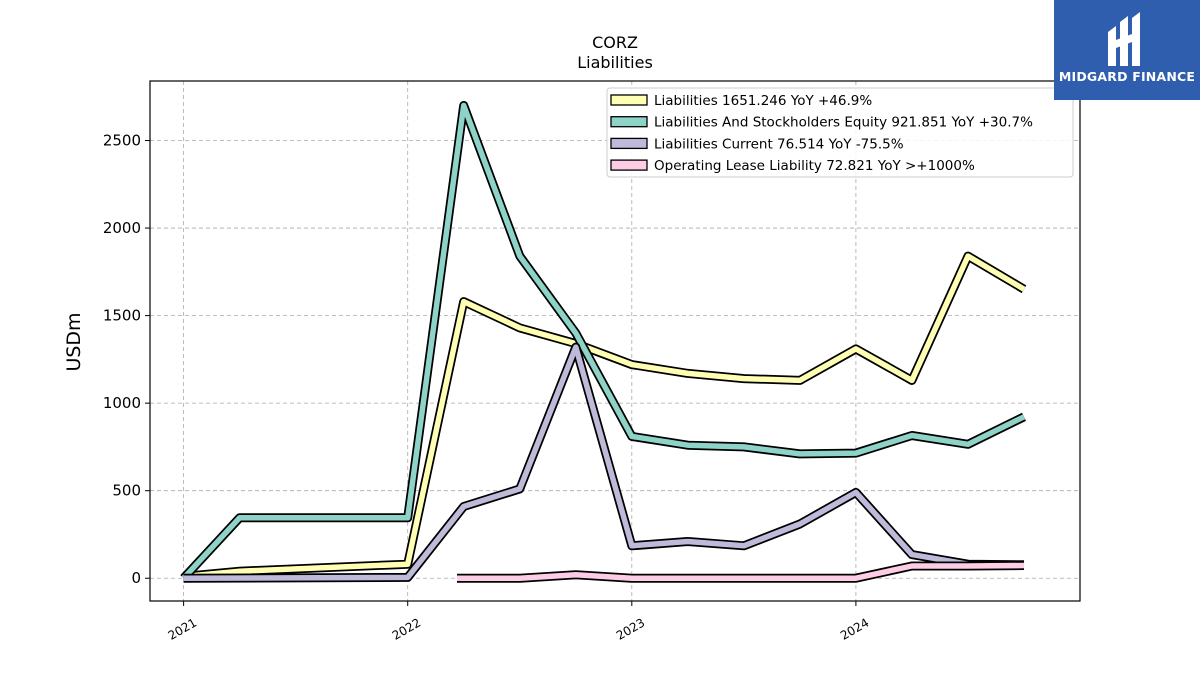 This screenshot has width=1200, height=675. I want to click on chart-subtitle: Liabilities, so click(615, 62).